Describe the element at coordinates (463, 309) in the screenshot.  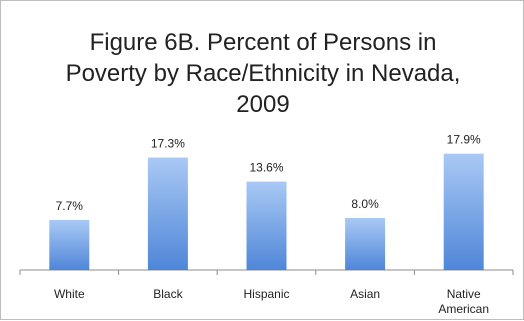
I see `x-tick-label-4-line-1: American` at that location.